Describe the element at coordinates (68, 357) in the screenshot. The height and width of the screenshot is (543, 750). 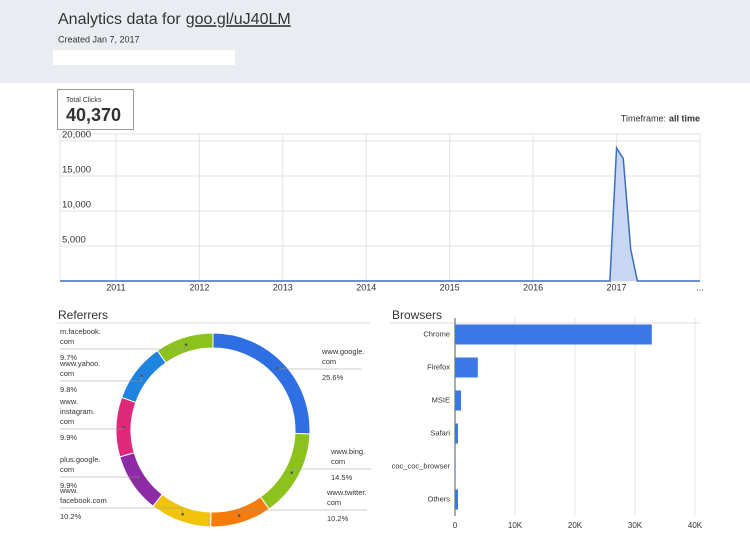
I see `referrer-percent: 9.7%` at that location.